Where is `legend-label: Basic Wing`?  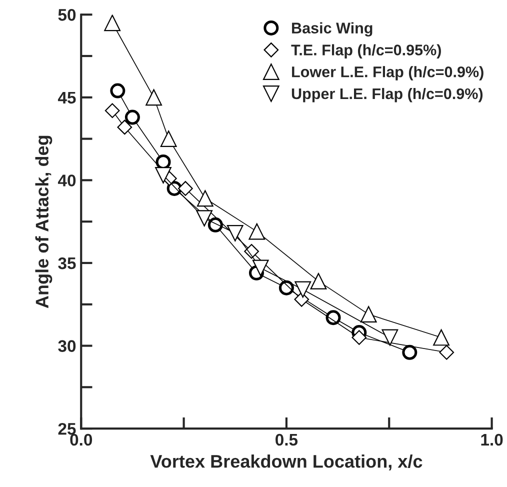
legend-label: Basic Wing is located at coordinates (332, 29).